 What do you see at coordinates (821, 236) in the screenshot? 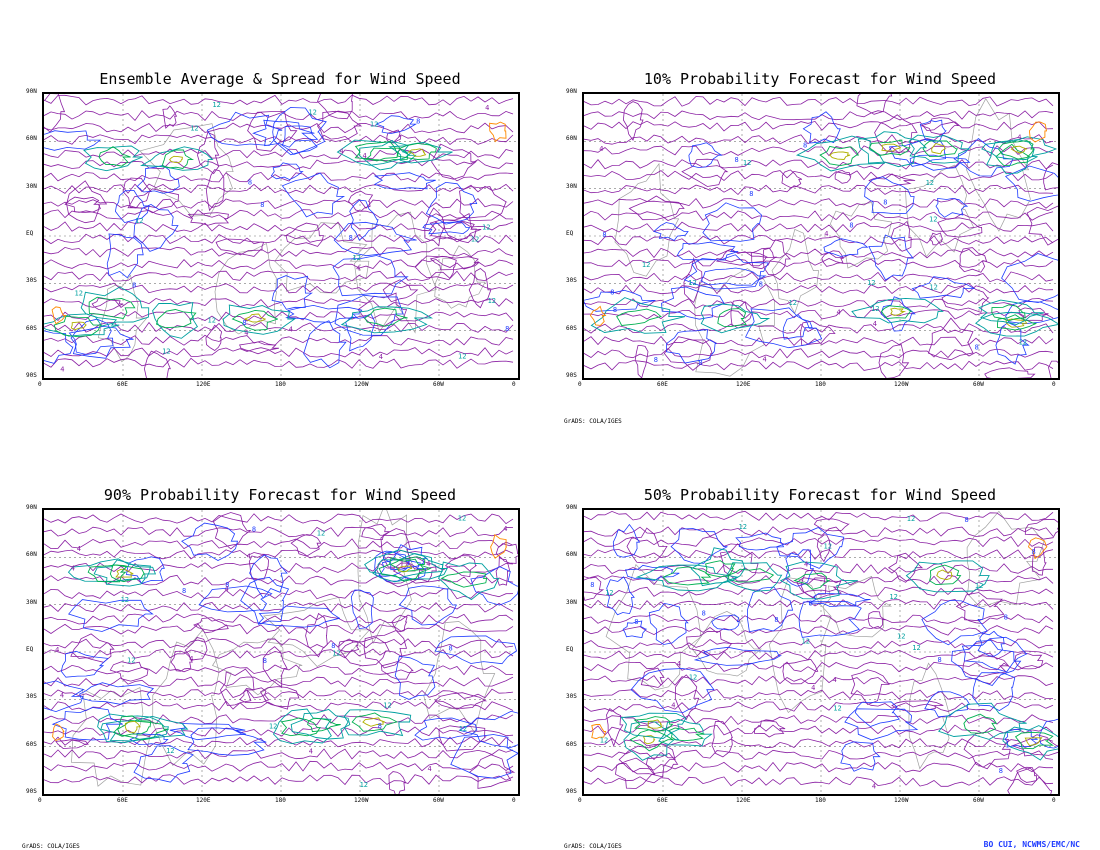
I see `contour-map: 4 4 8 8 8 12 8 12 8 12 12 4 8 12 4 4 8 12 8 4 12 8 12 12 8 12 8 8` at bounding box center [821, 236].